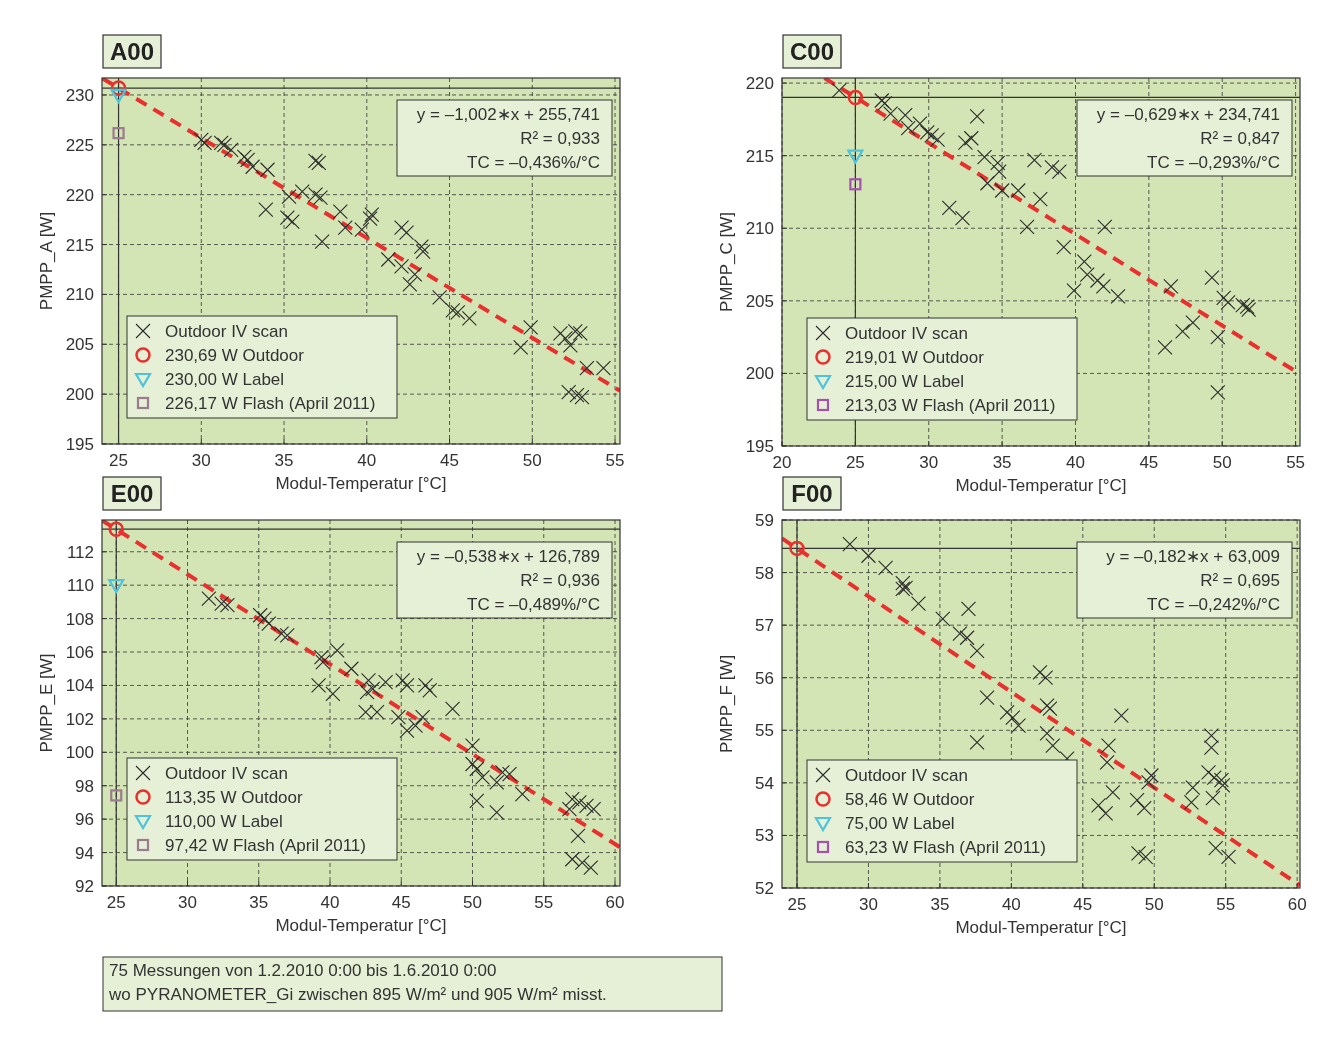 Image resolution: width=1337 pixels, height=1041 pixels. Describe the element at coordinates (1193, 556) in the screenshot. I see `annotation: y = –0,182∗x + 63,009` at that location.